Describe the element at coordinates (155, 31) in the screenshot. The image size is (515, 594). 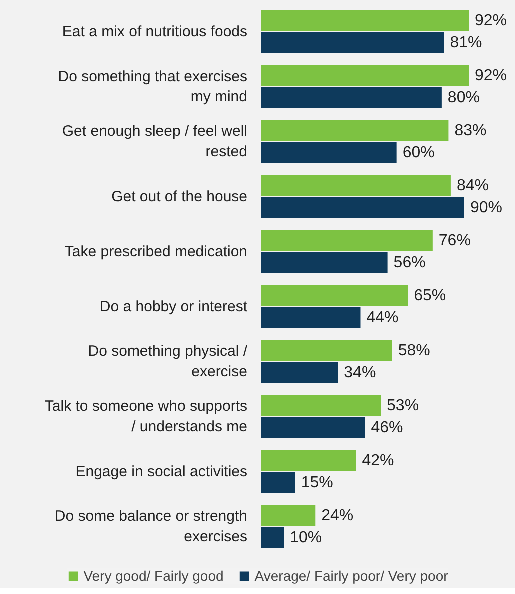
I see `y-tick-label: Eat a mix of nutritious foods` at that location.